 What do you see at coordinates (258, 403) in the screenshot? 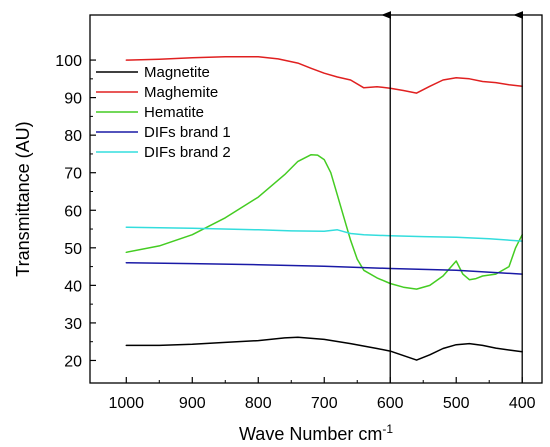
I see `x-tick-label: 800` at bounding box center [258, 403].